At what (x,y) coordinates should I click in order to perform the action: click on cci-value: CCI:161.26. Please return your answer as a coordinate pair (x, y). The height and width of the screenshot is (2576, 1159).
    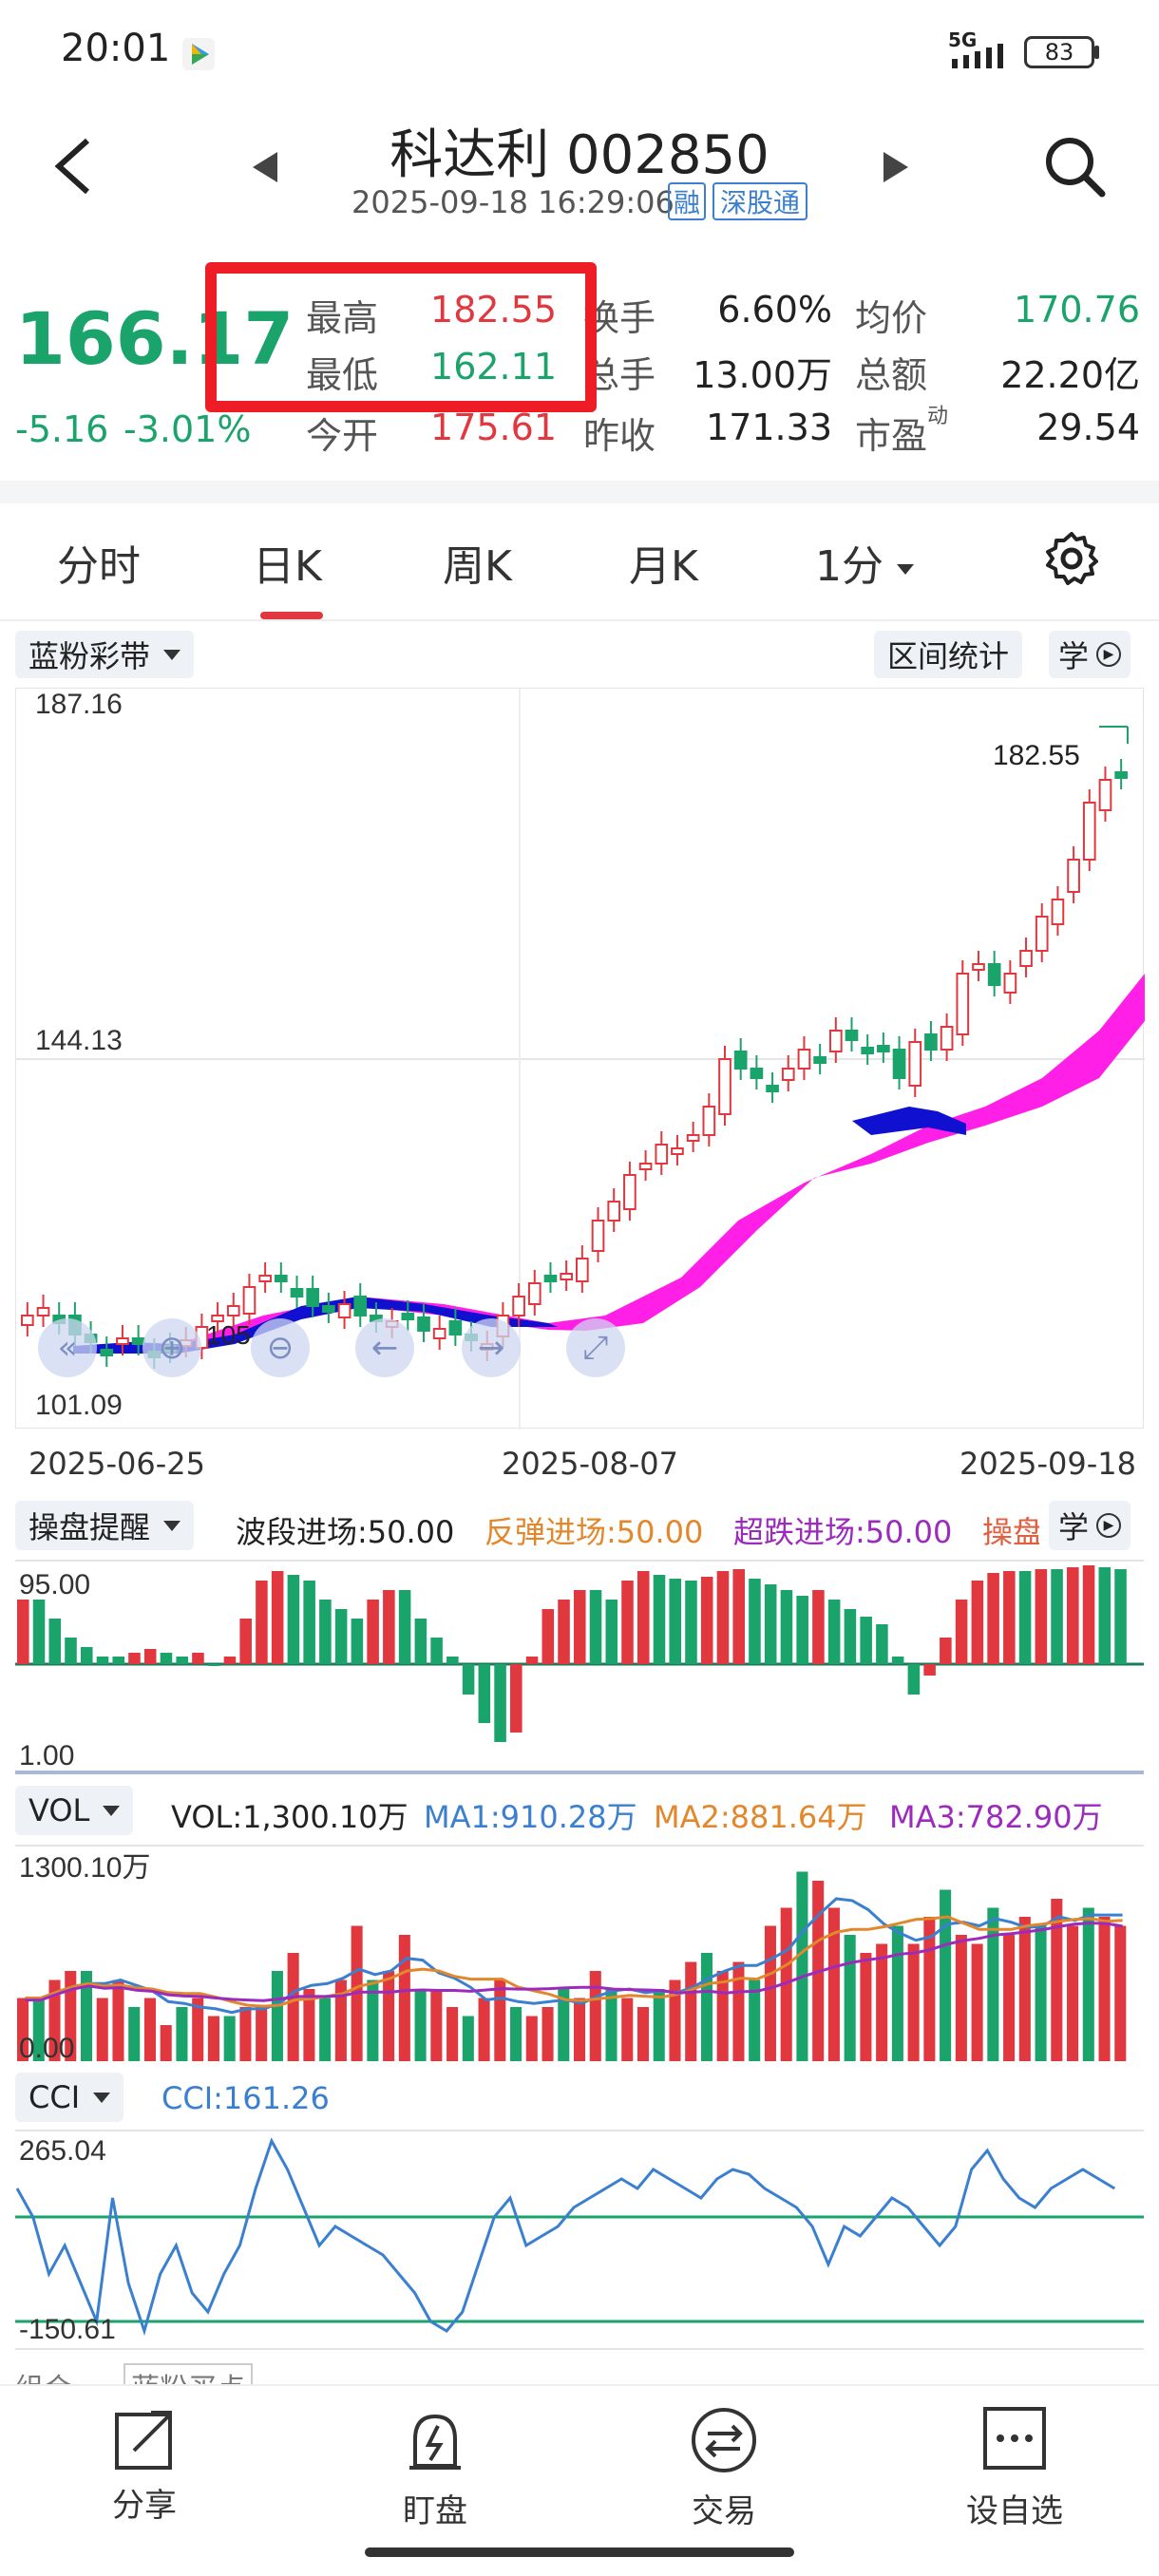
    Looking at the image, I should click on (246, 2098).